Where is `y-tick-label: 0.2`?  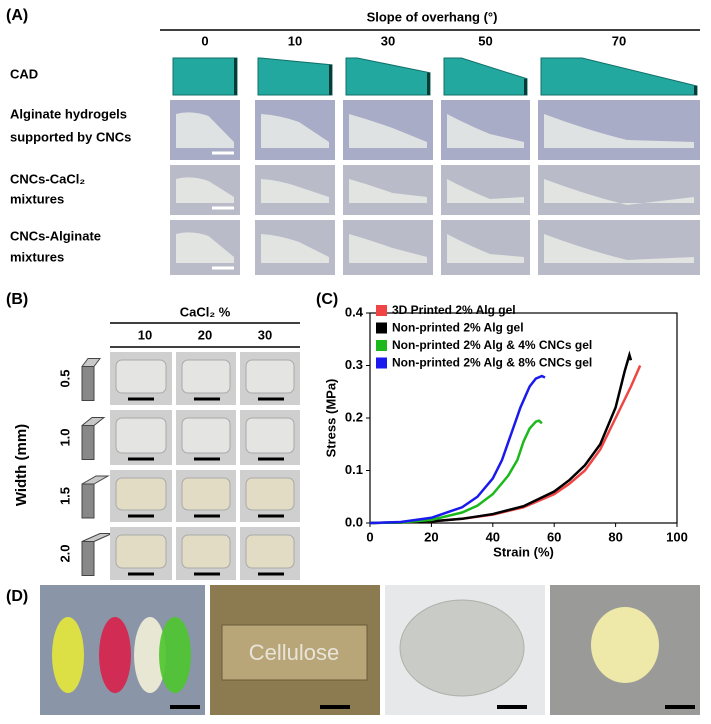
y-tick-label: 0.2 is located at coordinates (354, 416).